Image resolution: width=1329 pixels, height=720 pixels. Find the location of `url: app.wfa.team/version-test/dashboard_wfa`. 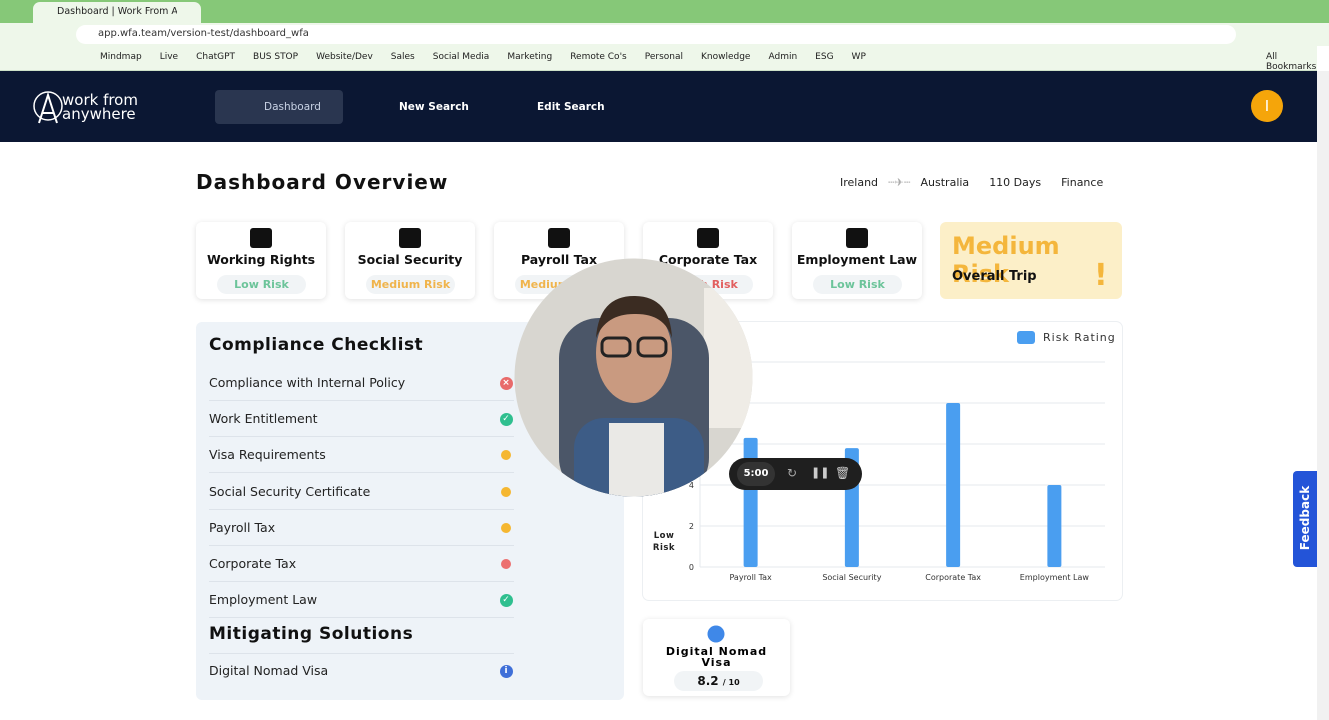

url: app.wfa.team/version-test/dashboard_wfa is located at coordinates (203, 33).